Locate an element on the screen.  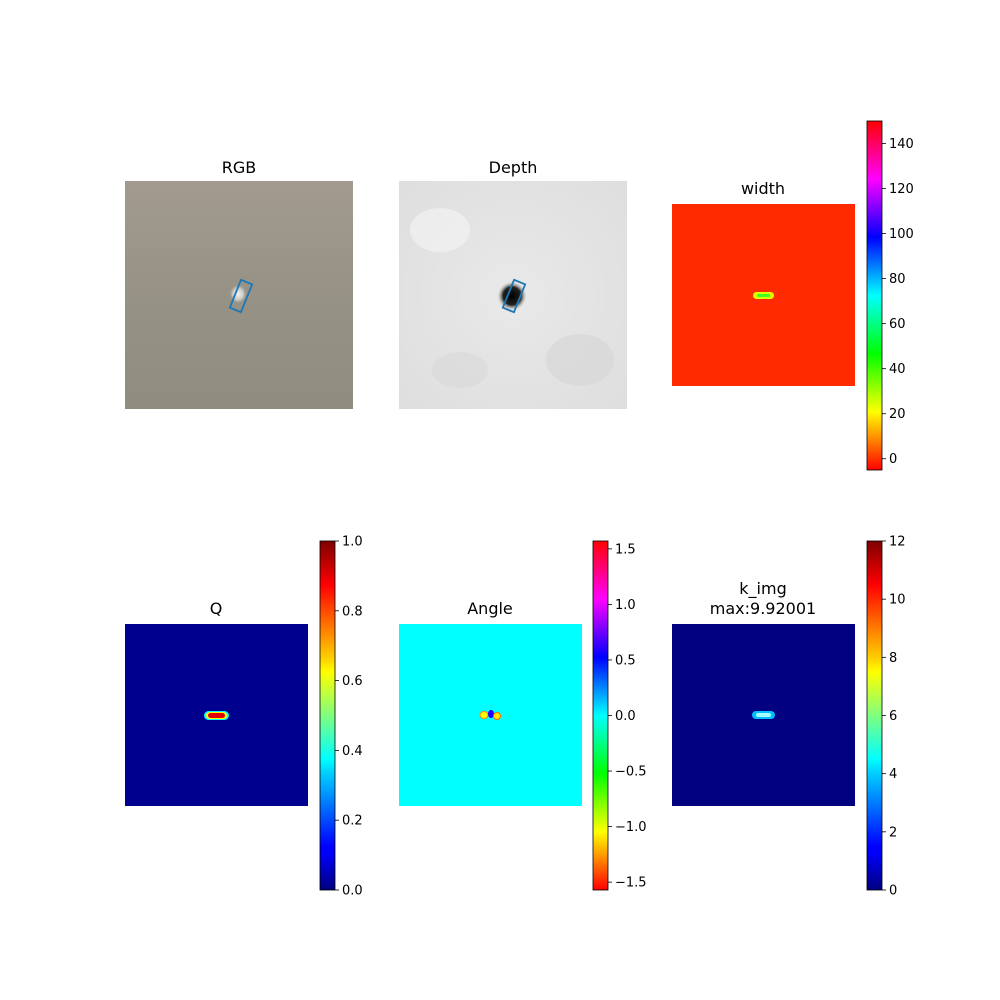
k-hotspot is located at coordinates (763, 715).